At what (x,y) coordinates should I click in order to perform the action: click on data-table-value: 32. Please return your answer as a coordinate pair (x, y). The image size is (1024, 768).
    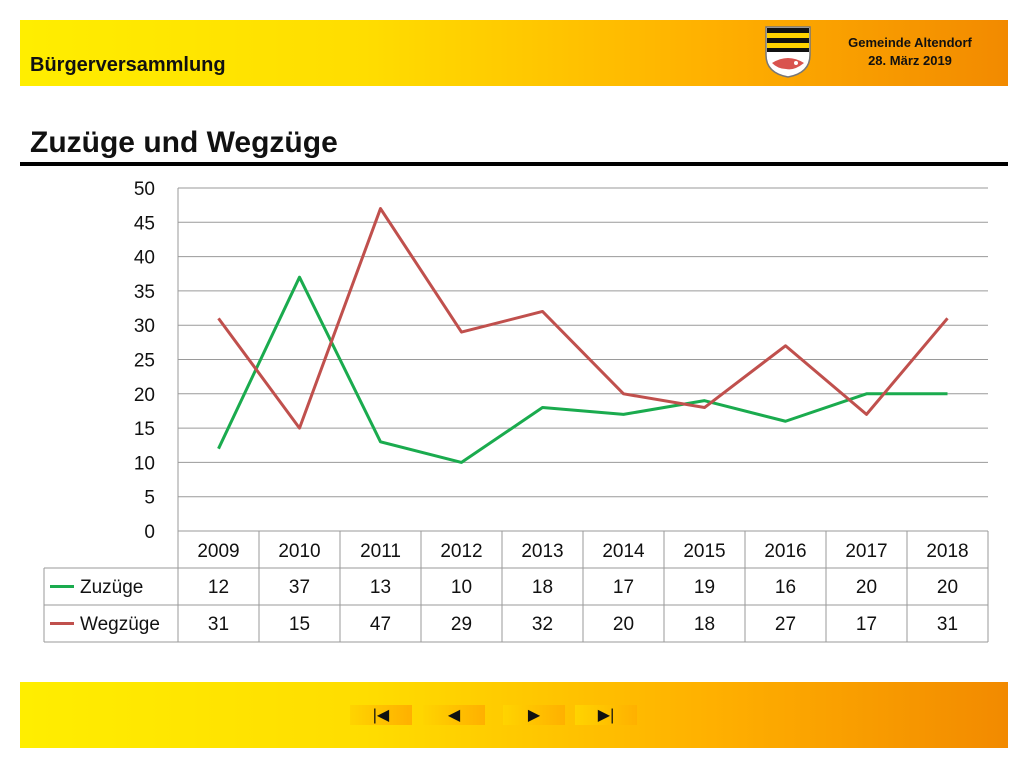
    Looking at the image, I should click on (542, 624).